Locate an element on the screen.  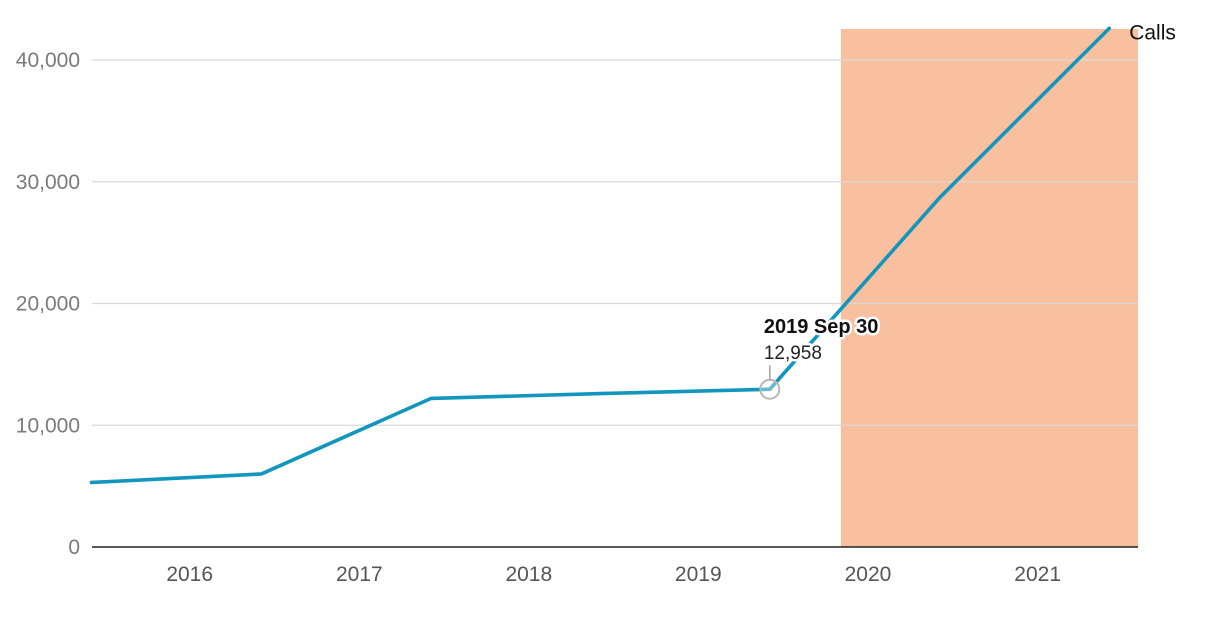
y-tick-label: 10,000 is located at coordinates (48, 425).